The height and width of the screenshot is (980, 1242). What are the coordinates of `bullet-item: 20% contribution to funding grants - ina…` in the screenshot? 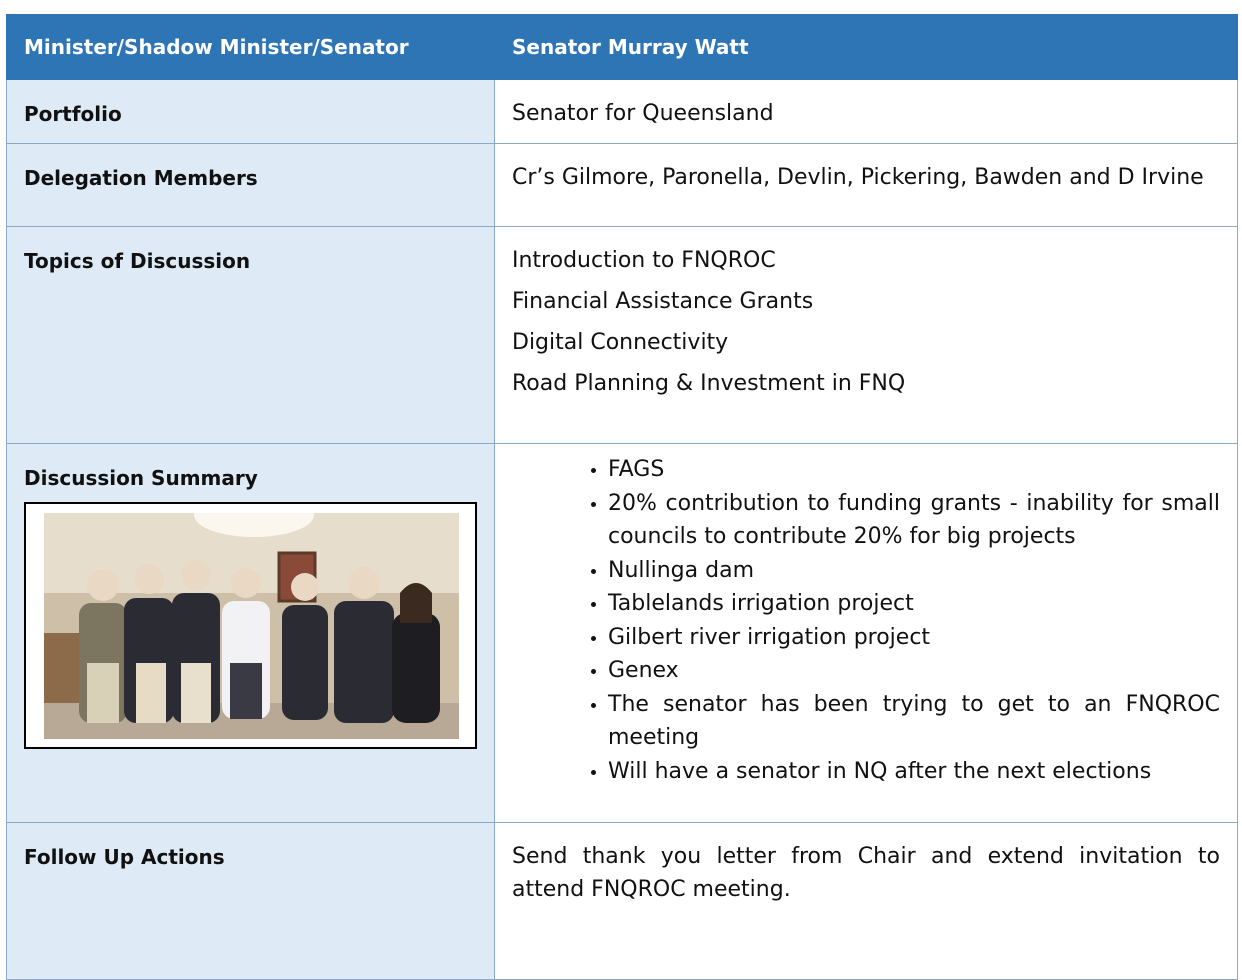 It's located at (914, 520).